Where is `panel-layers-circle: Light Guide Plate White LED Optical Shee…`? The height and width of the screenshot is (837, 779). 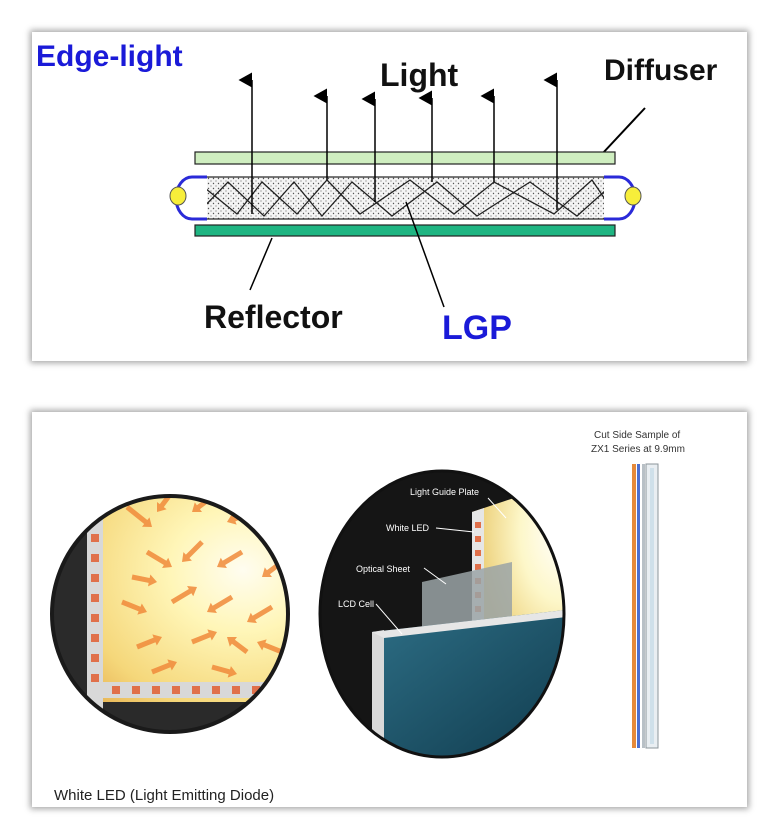
panel-layers-circle: Light Guide Plate White LED Optical Shee… is located at coordinates (442, 614).